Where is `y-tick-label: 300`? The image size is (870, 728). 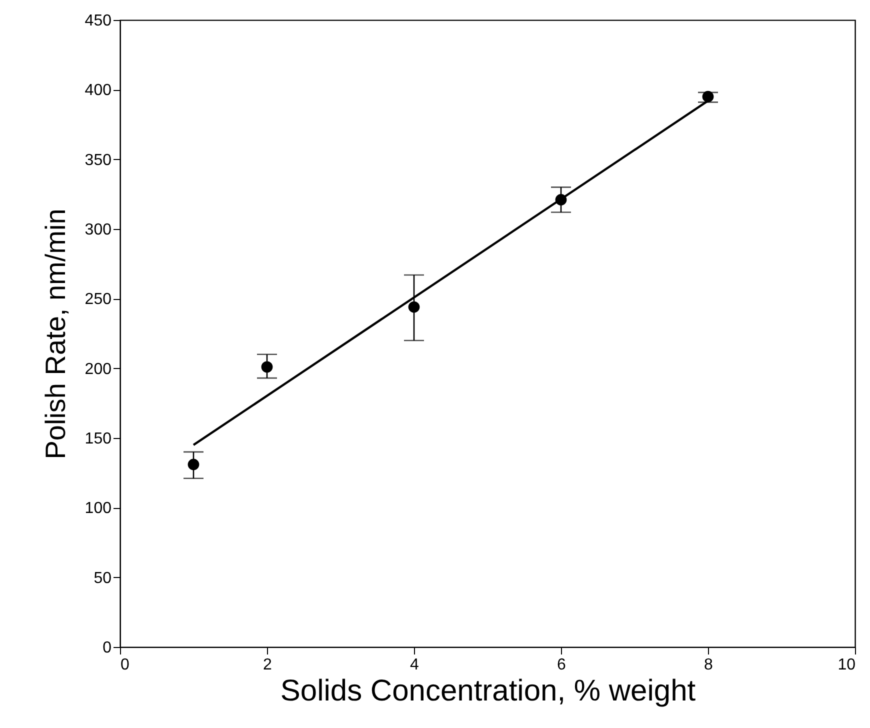 y-tick-label: 300 is located at coordinates (98, 230).